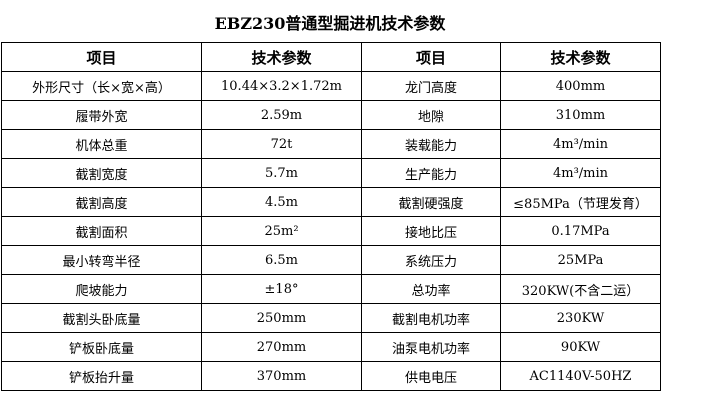  I want to click on item-cell: 最小转弯半径, so click(101, 260).